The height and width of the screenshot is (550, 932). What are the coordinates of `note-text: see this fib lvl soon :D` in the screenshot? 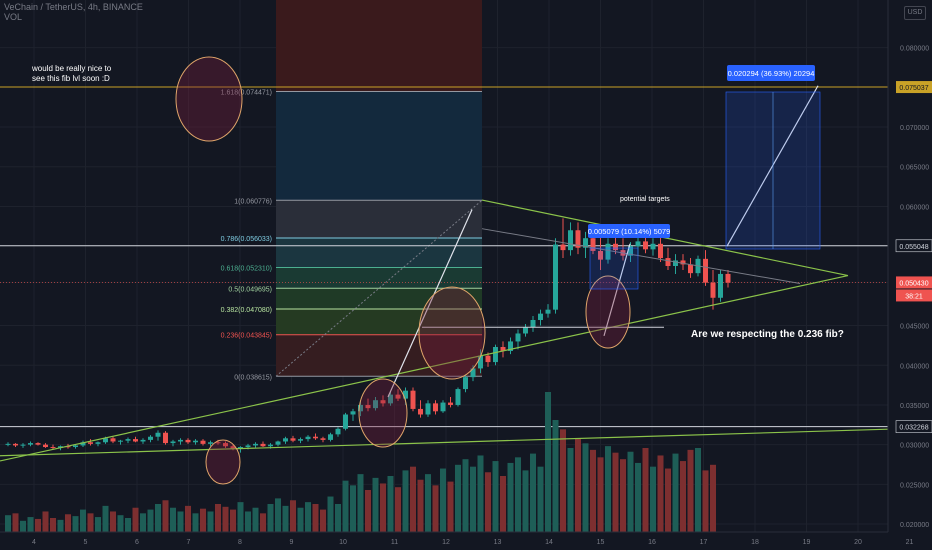 It's located at (71, 78).